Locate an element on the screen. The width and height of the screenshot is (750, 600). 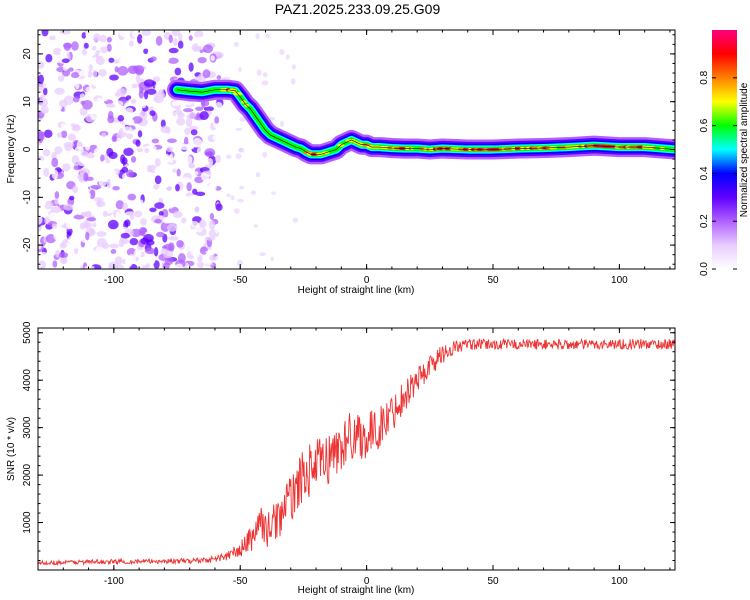
x-tick-label: 50 is located at coordinates (493, 581).